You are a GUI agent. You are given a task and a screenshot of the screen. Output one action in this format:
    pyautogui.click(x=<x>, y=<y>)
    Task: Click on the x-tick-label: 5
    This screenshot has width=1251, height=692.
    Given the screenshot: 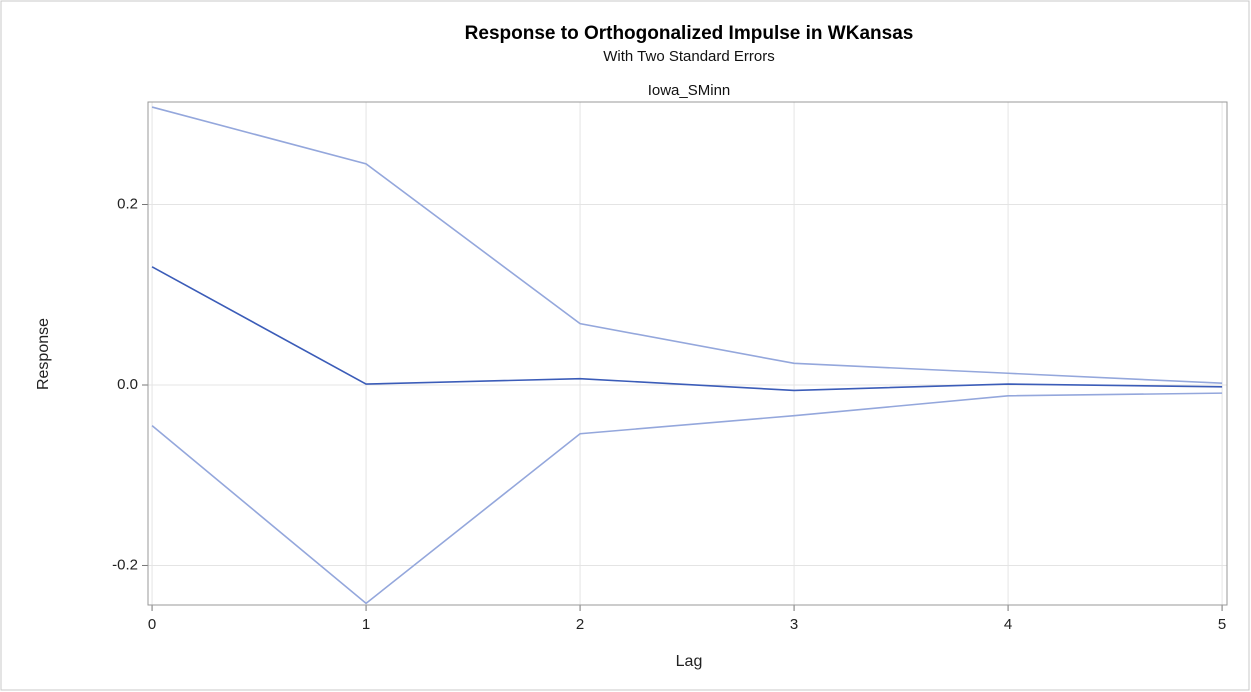 What is the action you would take?
    pyautogui.click(x=1222, y=624)
    